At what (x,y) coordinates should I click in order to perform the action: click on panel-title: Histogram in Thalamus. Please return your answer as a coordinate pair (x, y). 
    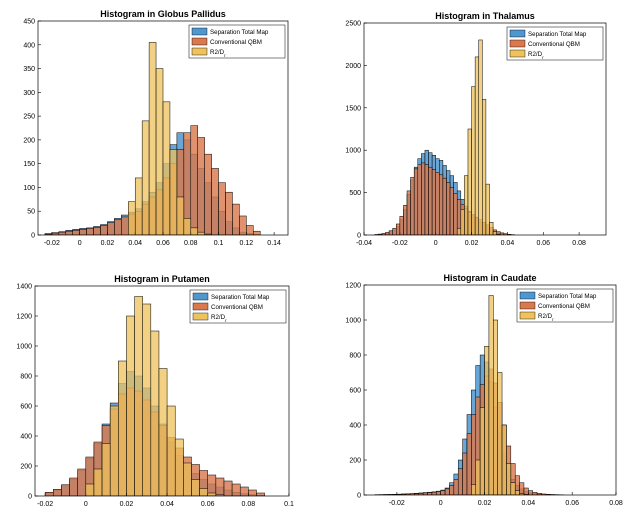
    Looking at the image, I should click on (485, 16).